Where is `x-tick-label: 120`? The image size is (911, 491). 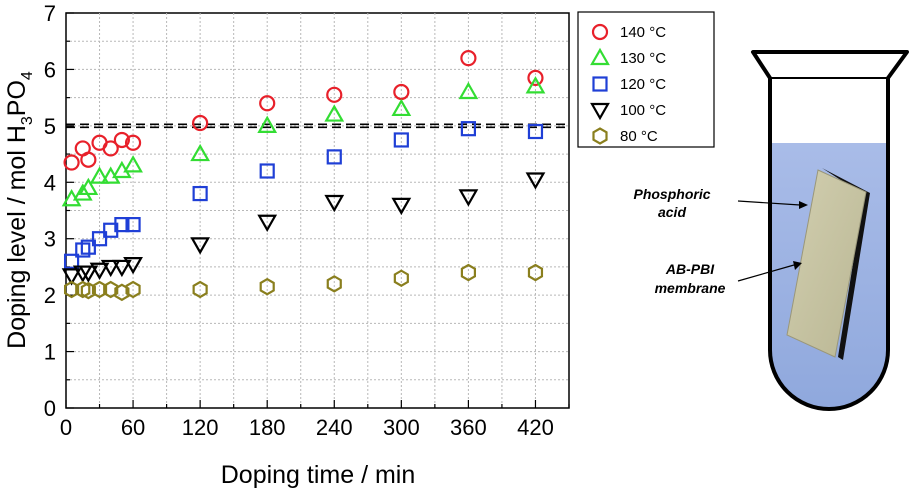 x-tick-label: 120 is located at coordinates (200, 427).